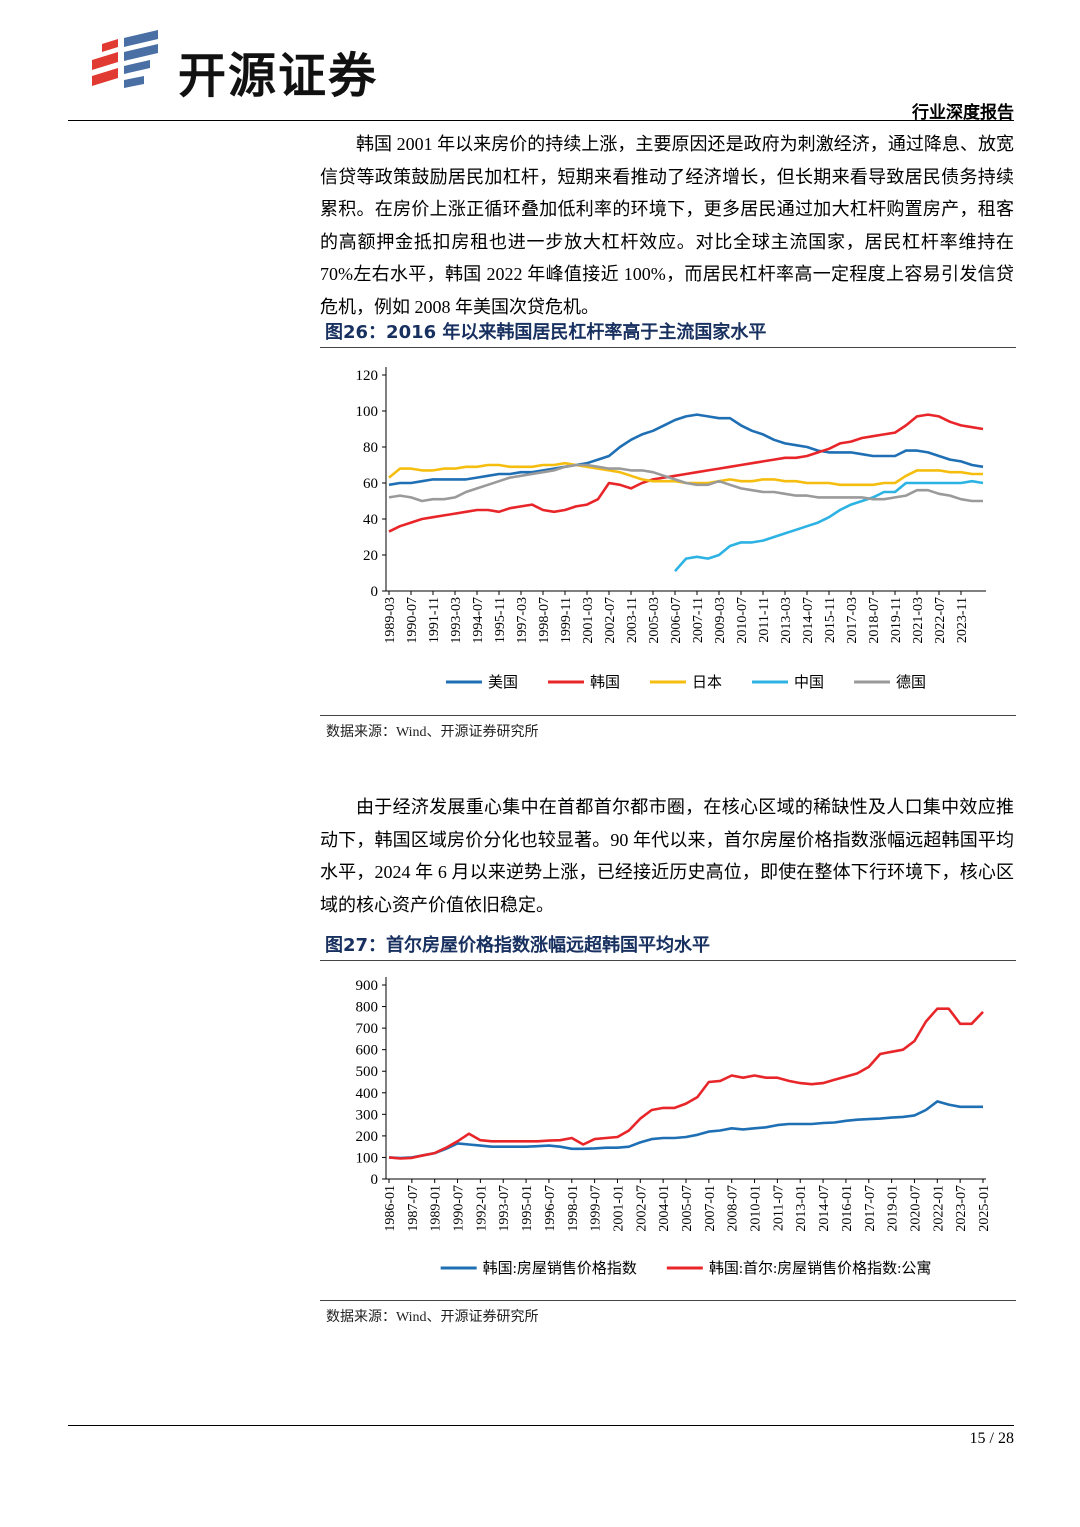 Image resolution: width=1080 pixels, height=1527 pixels. Describe the element at coordinates (664, 1208) in the screenshot. I see `x-tick-label: 2004-01` at that location.